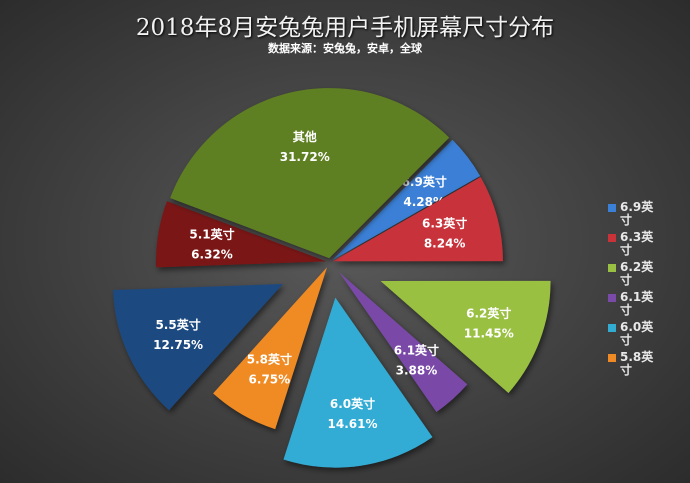  I want to click on slice-value-label: 12.75%, so click(178, 345).